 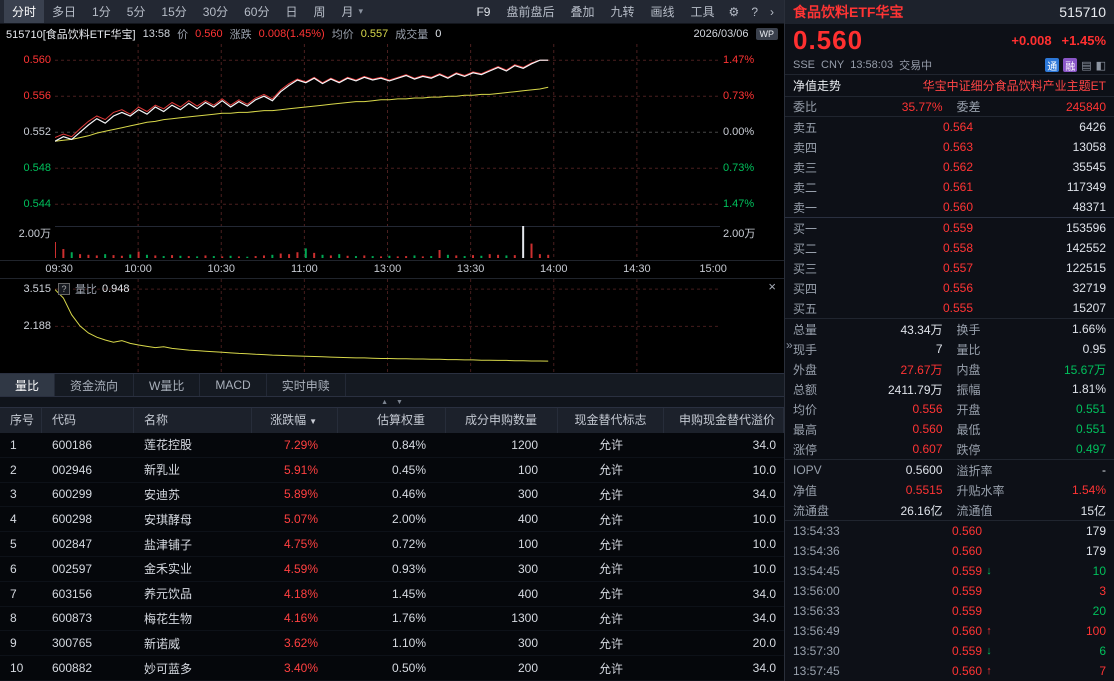 I want to click on avg-value: 0.557, so click(x=374, y=34).